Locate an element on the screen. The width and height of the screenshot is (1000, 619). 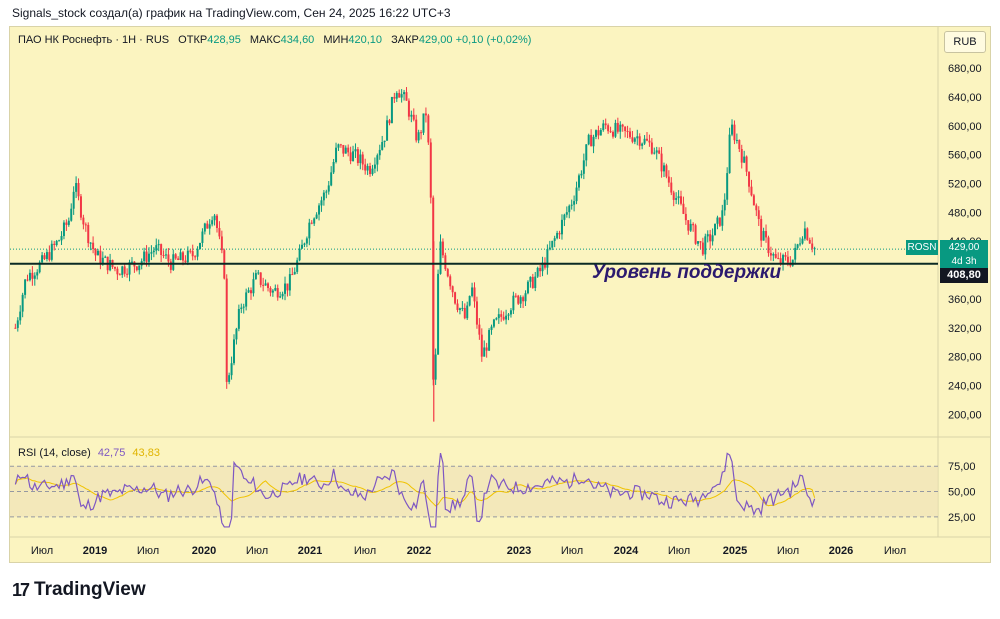
low-label: МИН is located at coordinates (336, 40).